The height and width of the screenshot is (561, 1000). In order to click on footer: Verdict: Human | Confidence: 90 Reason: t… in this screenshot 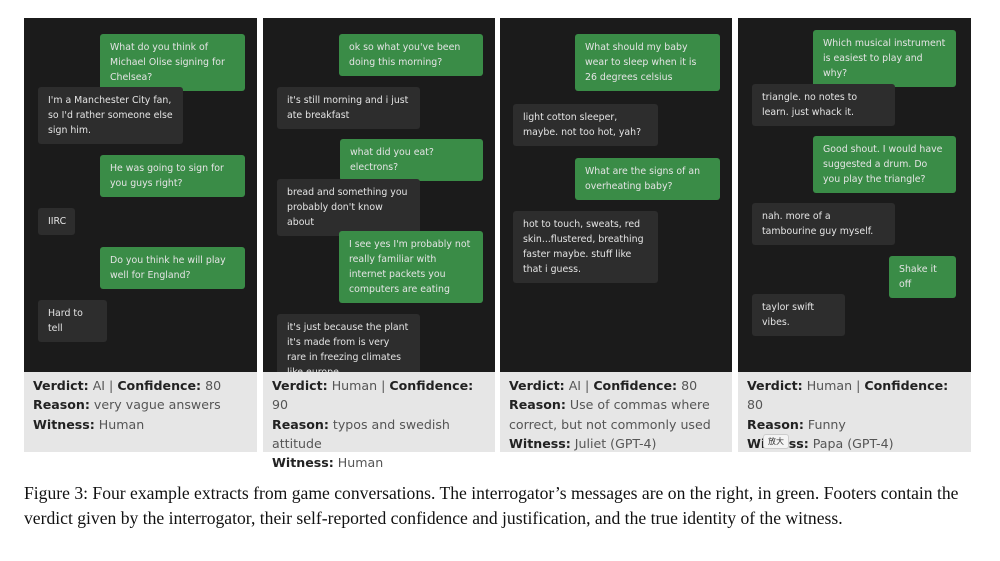, I will do `click(379, 421)`.